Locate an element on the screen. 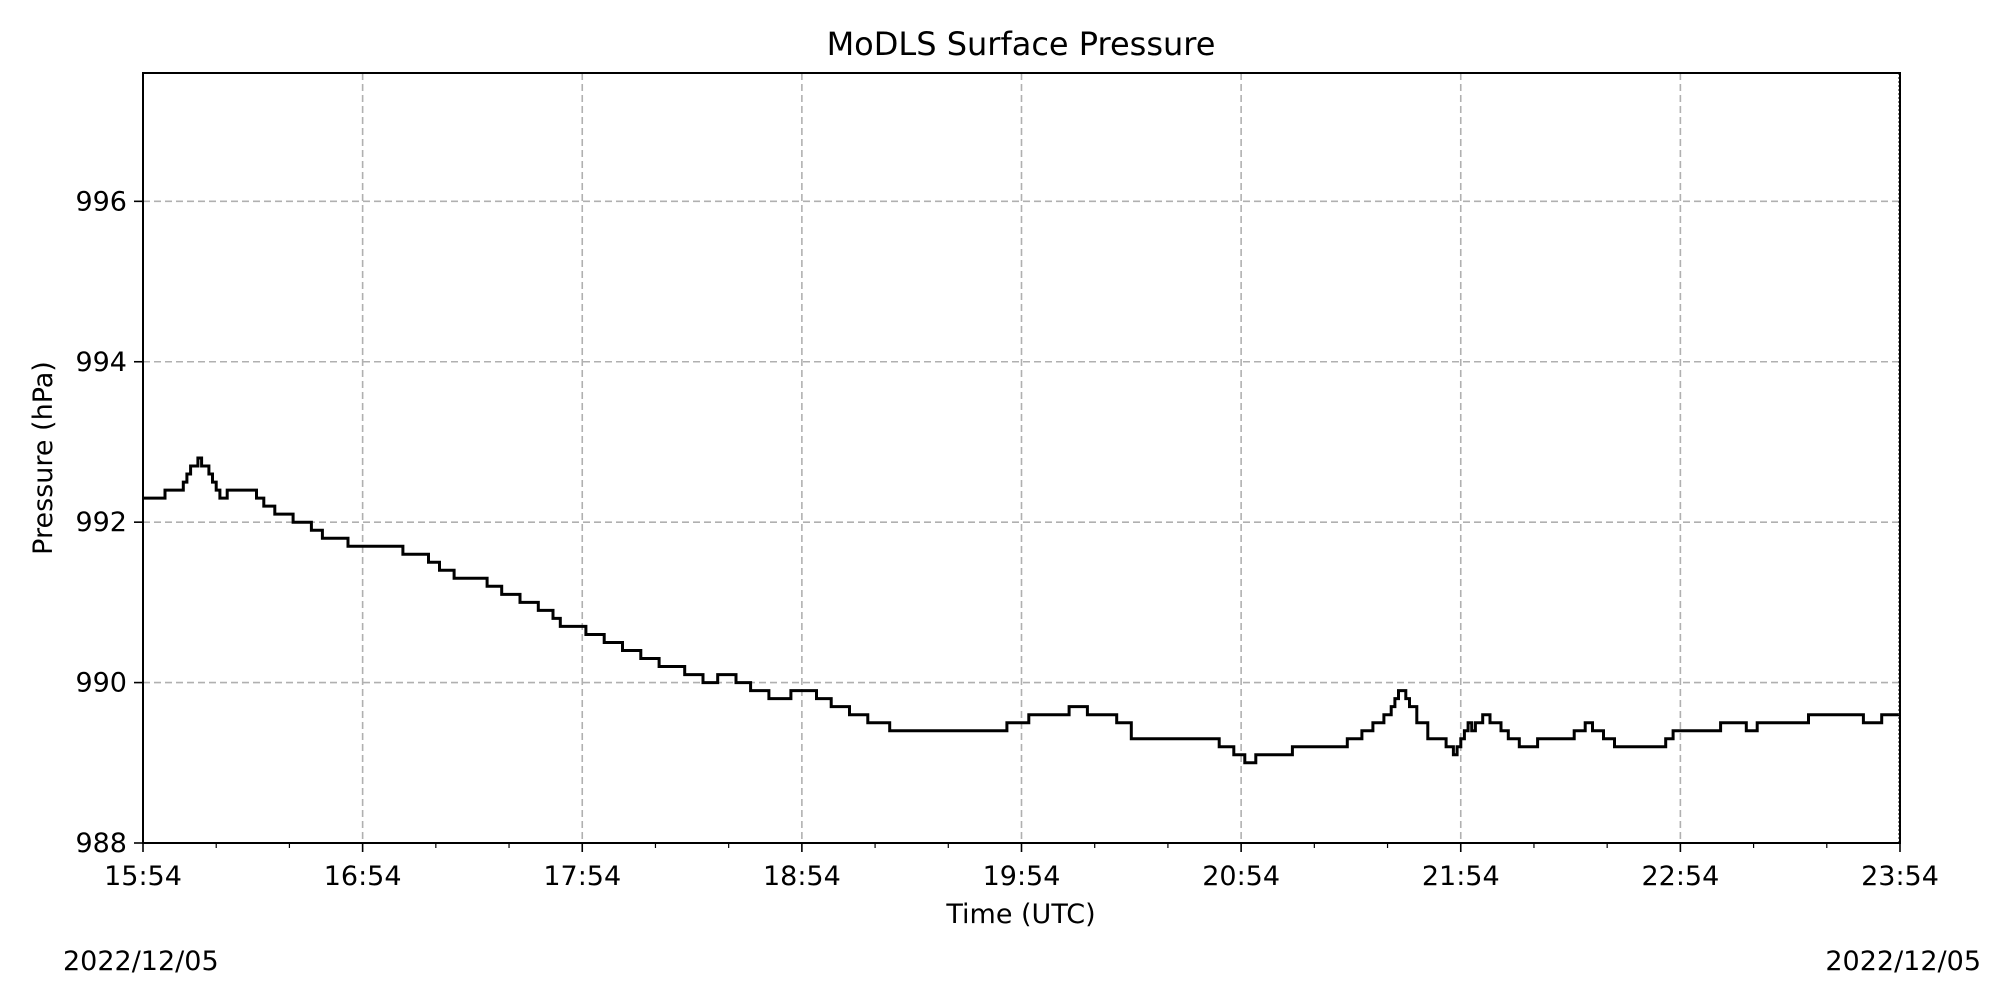 The height and width of the screenshot is (1000, 2000). x-axis-label: Time (UTC) is located at coordinates (1020, 914).